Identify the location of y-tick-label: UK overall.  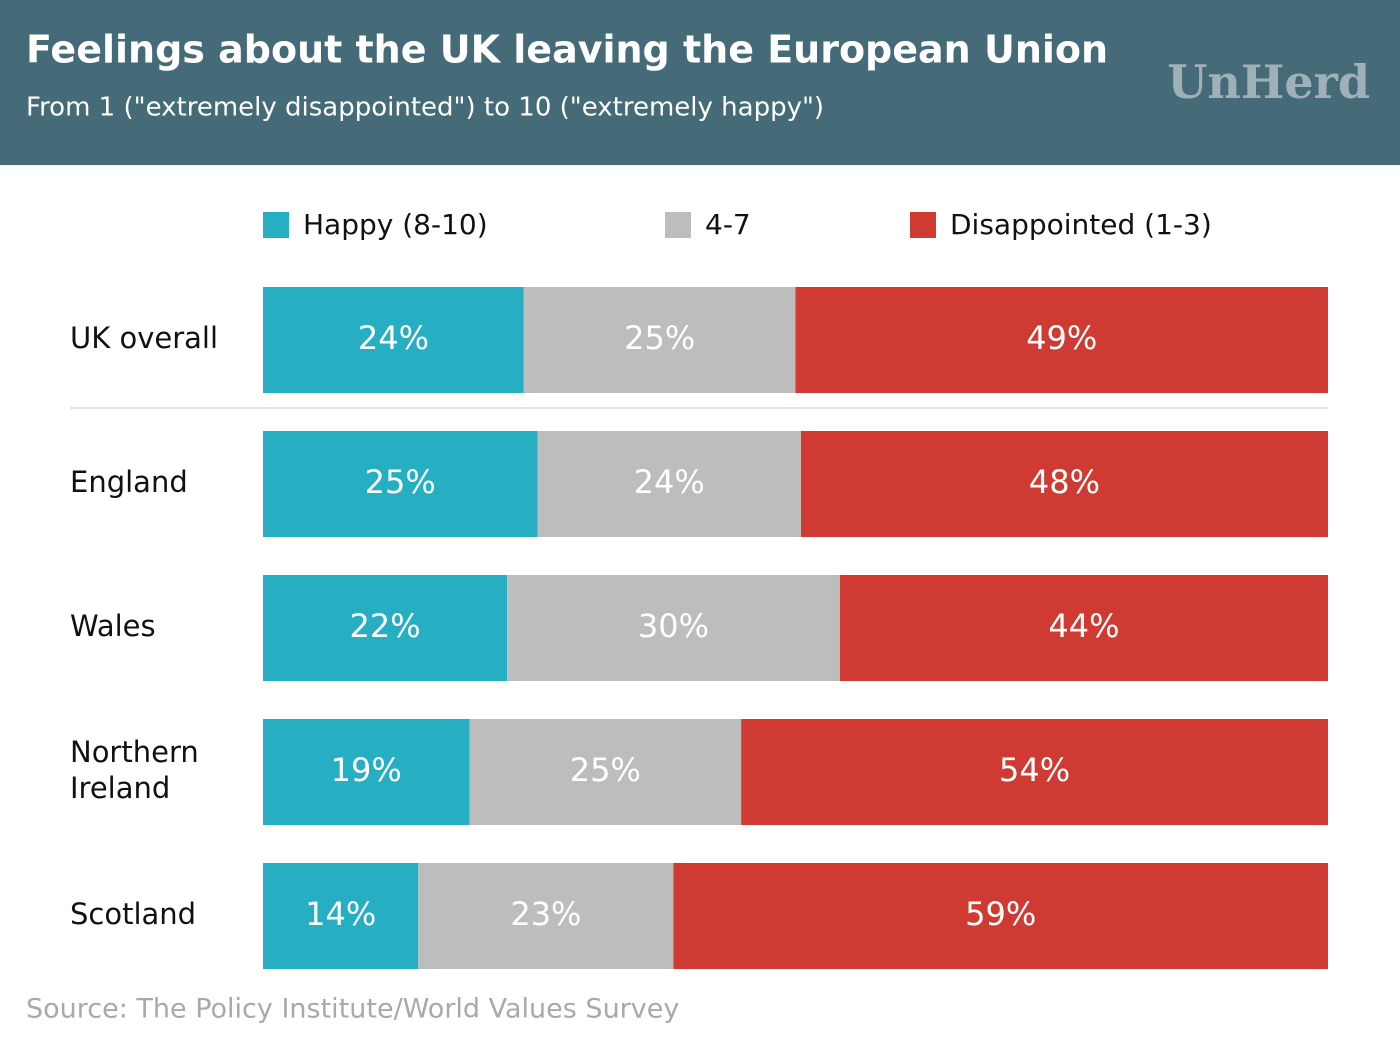
(144, 338).